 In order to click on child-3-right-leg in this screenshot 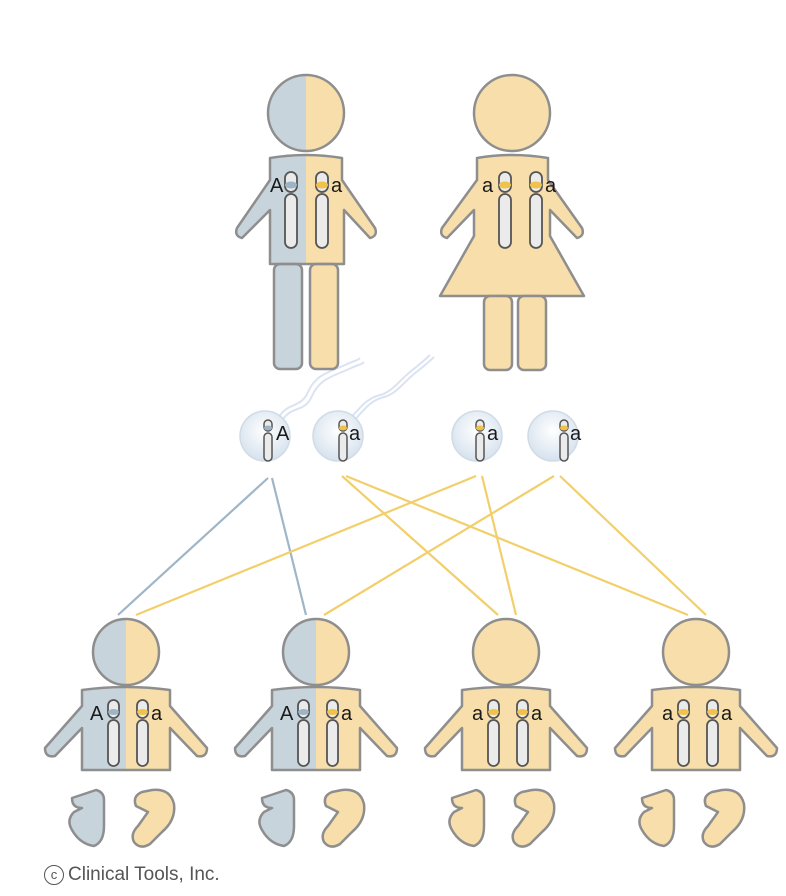, I will do `click(533, 818)`.